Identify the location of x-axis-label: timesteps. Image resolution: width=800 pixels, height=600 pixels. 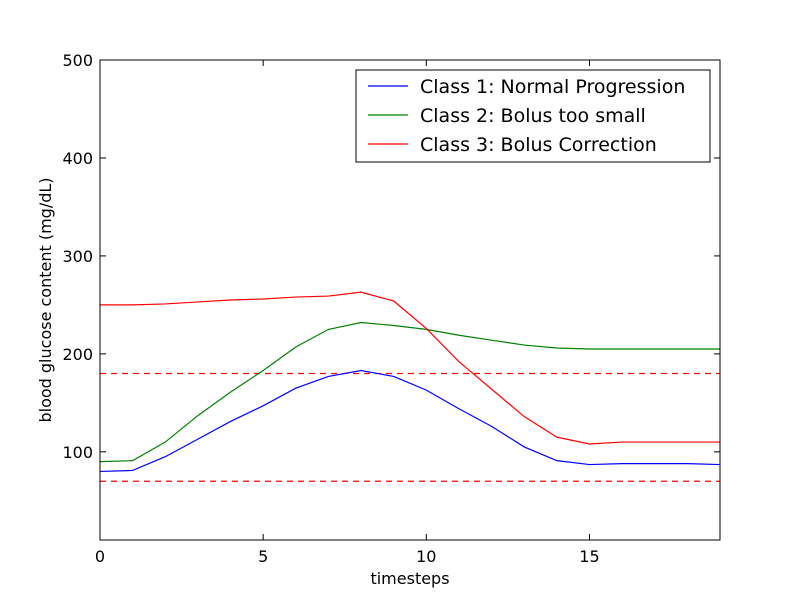
(409, 578).